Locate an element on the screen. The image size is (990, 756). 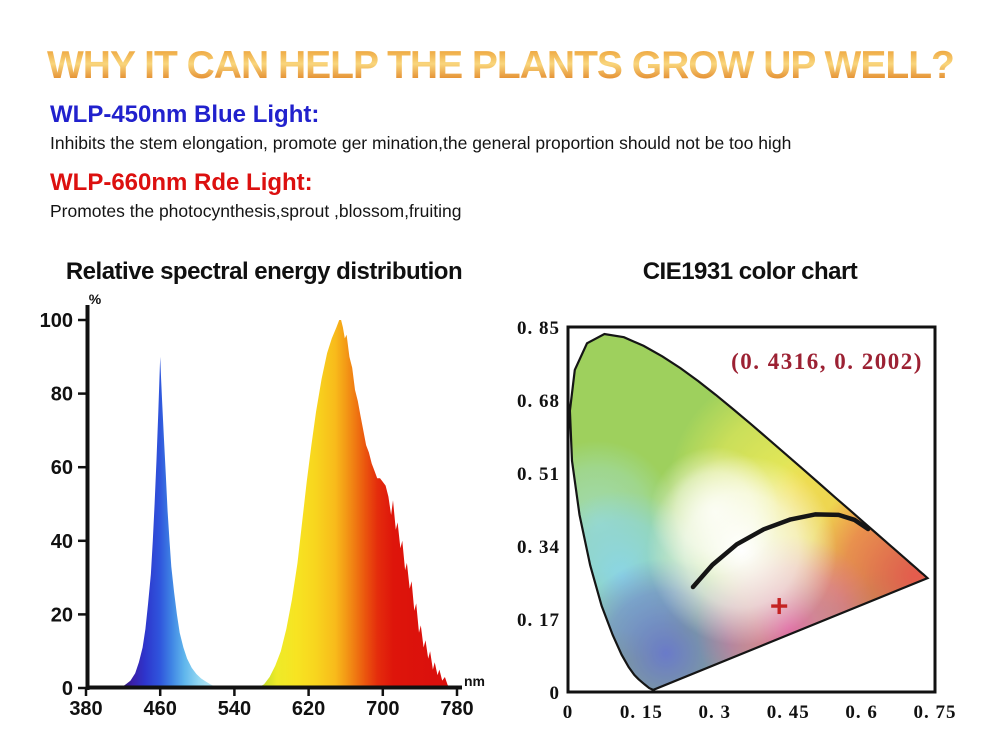
y-tick-label: 80 is located at coordinates (62, 395).